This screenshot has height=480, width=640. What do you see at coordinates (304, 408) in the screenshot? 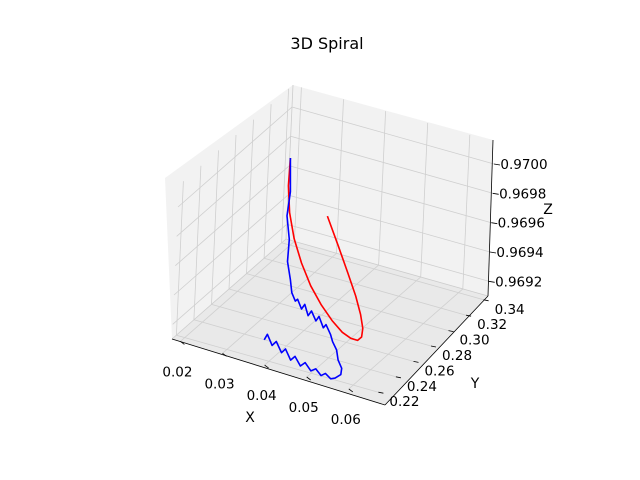
I see `x-tick-label: 0.05` at bounding box center [304, 408].